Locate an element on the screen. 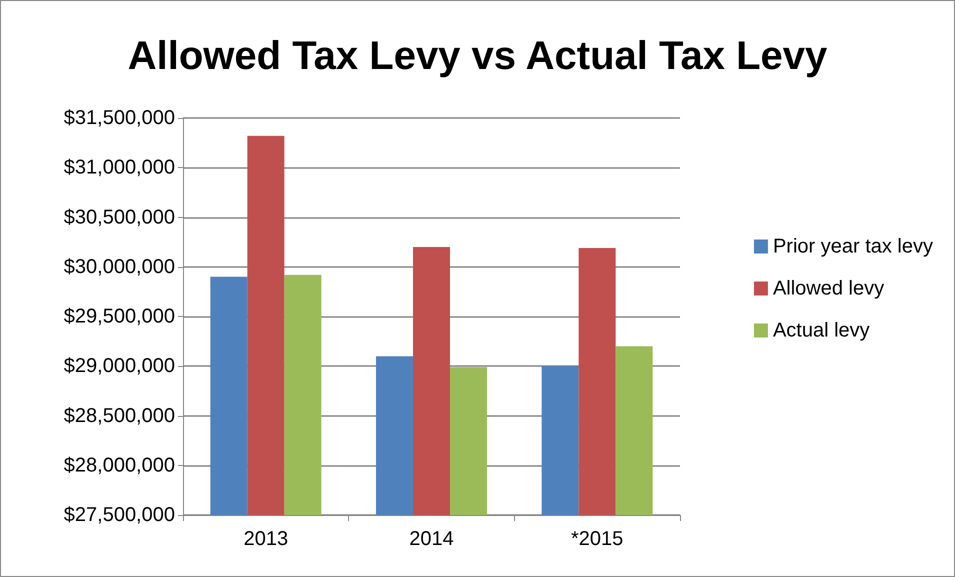 The height and width of the screenshot is (577, 955). x-tick-label: 2014 is located at coordinates (431, 539).